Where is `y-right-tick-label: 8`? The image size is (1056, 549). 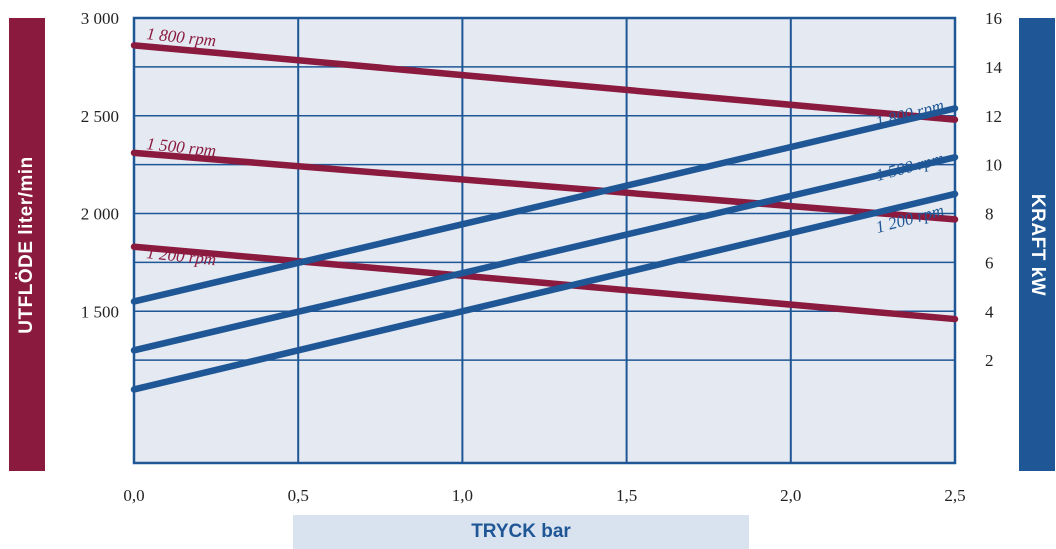 y-right-tick-label: 8 is located at coordinates (989, 214).